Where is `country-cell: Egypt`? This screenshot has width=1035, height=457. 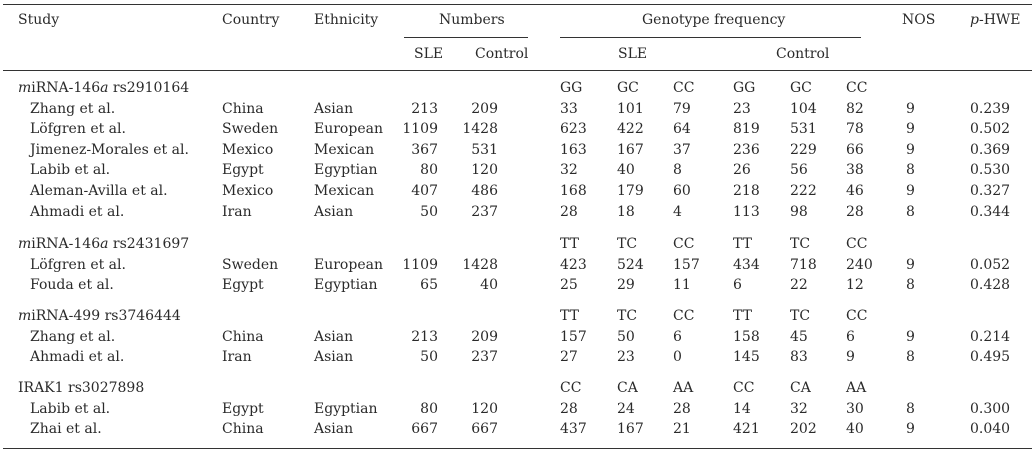 country-cell: Egypt is located at coordinates (243, 285).